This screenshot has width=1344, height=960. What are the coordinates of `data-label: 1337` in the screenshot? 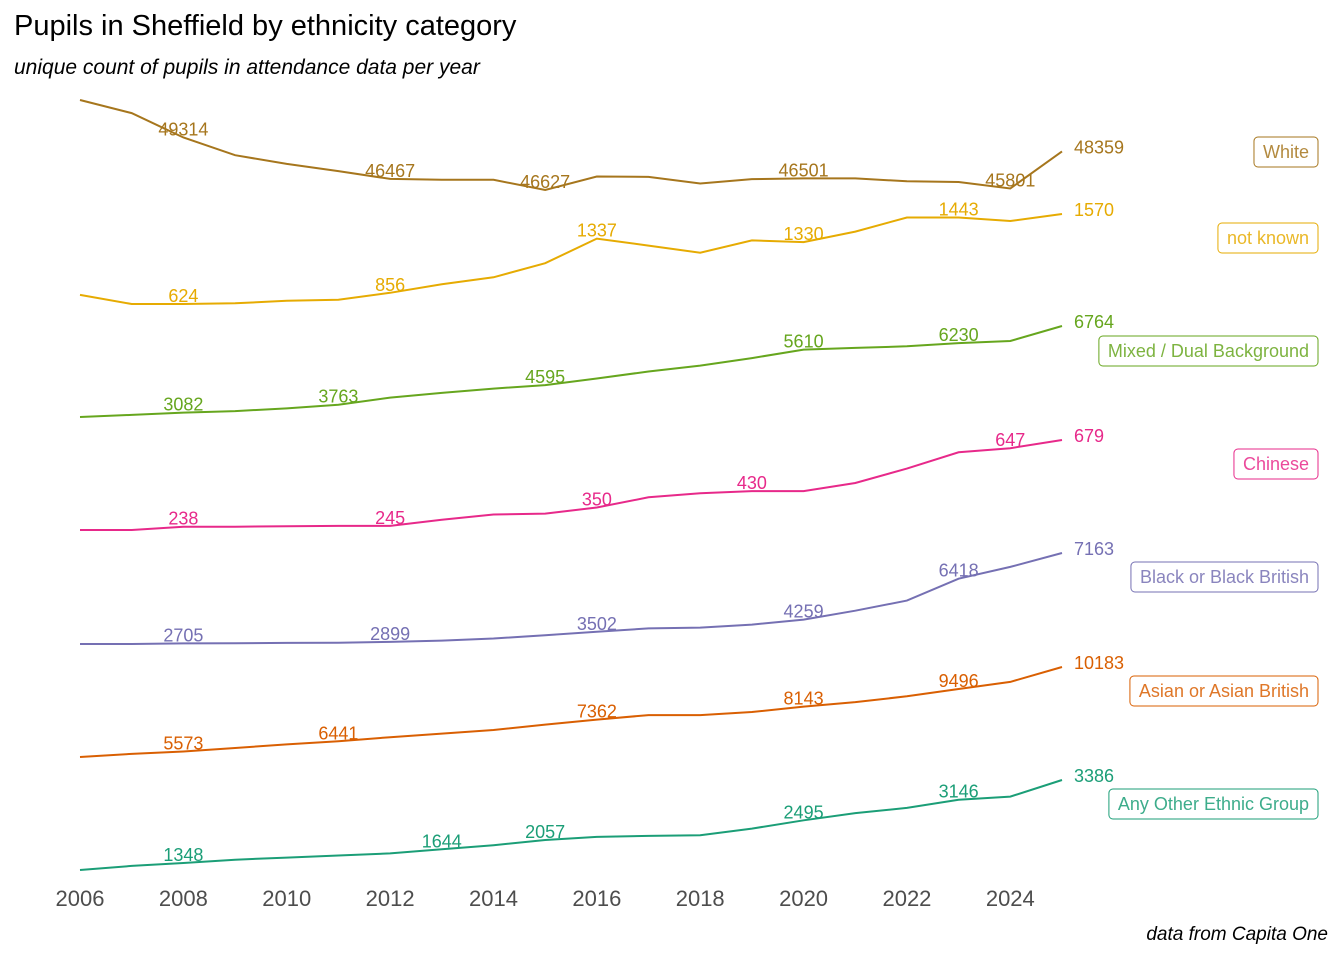 It's located at (597, 231).